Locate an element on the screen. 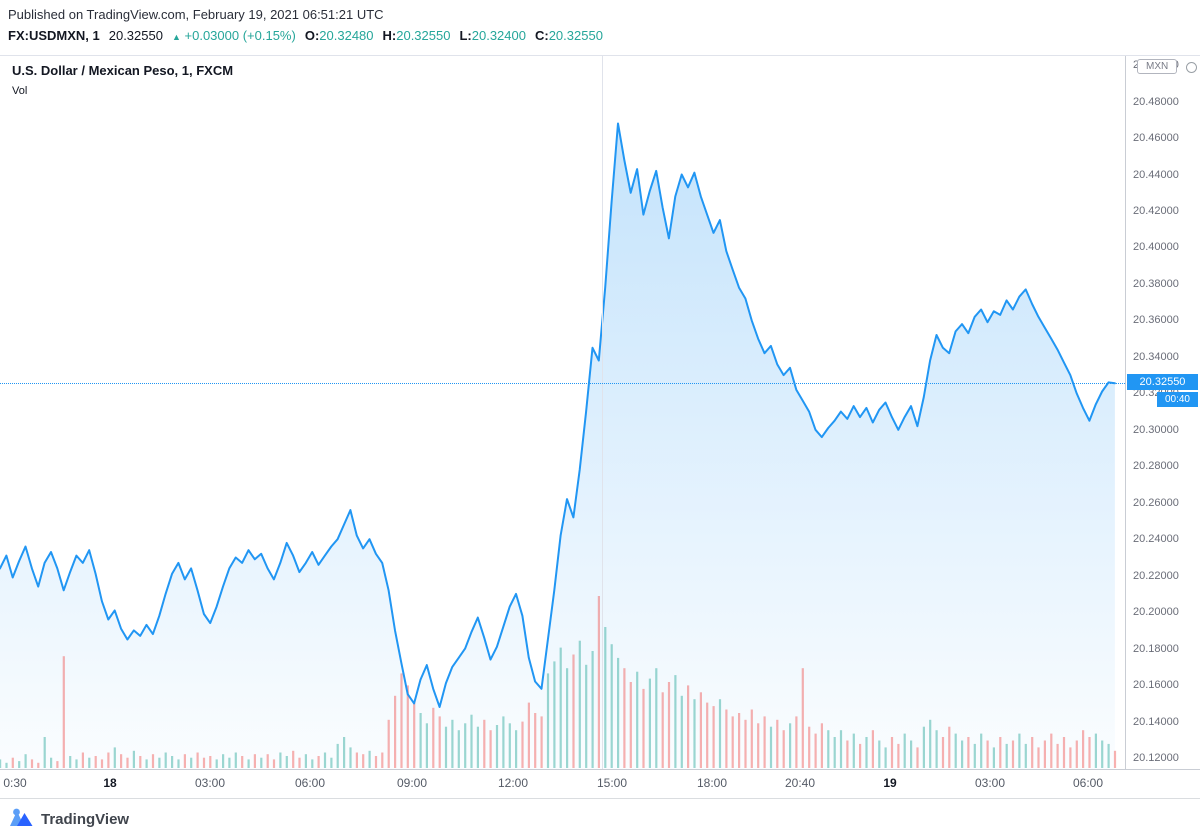  price-tick: 20.12000 is located at coordinates (1156, 758).